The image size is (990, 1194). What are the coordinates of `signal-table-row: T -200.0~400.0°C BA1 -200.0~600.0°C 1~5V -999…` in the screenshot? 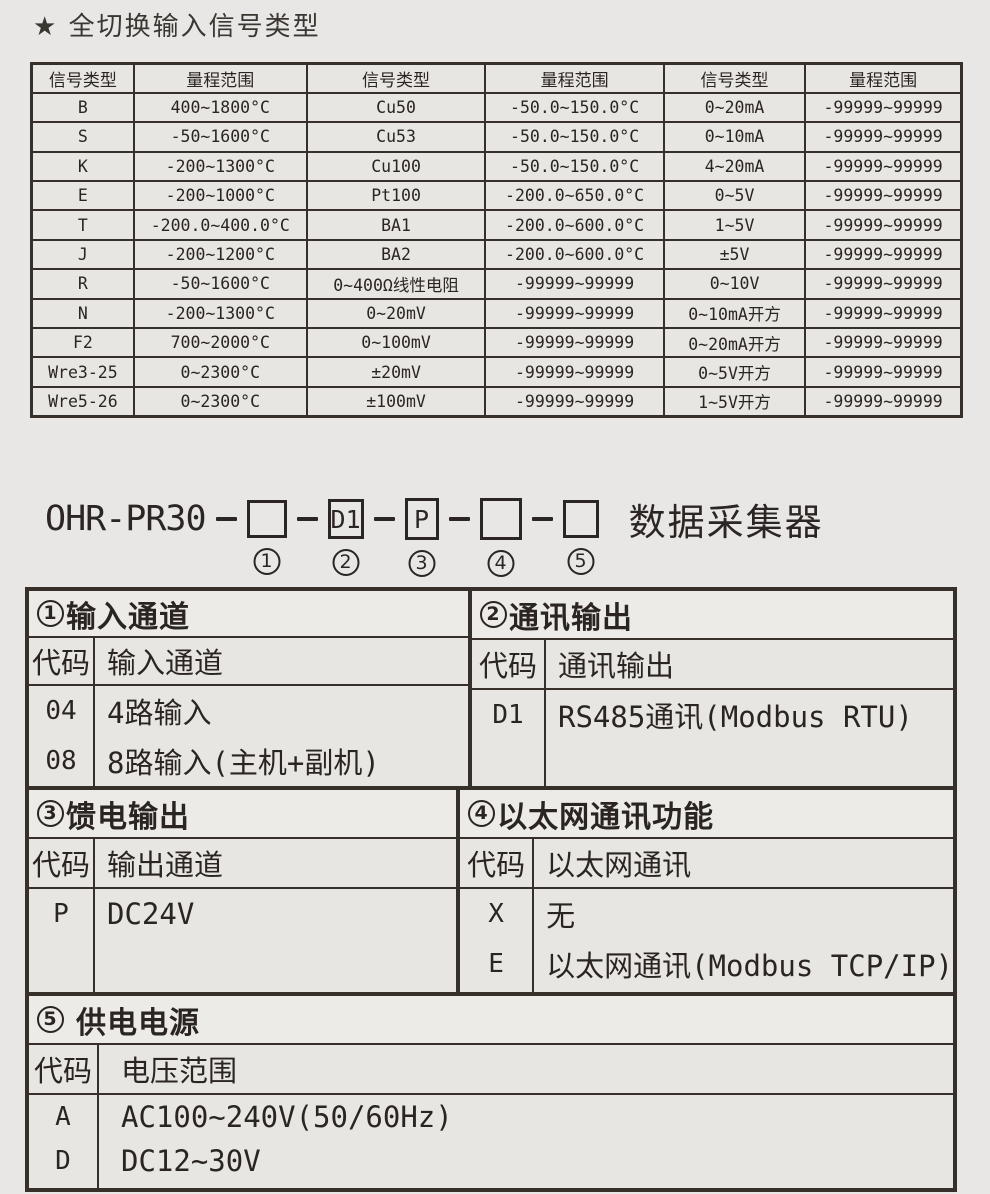 It's located at (496, 225).